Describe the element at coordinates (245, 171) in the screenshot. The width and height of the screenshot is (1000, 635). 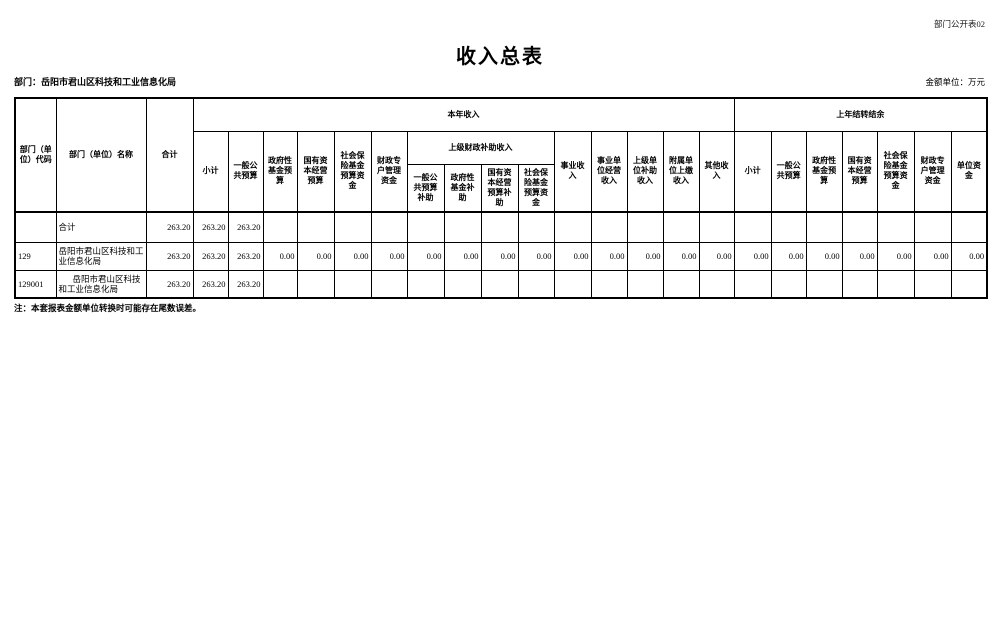
I see `col-header-cy-general-public: 一般公共预算` at that location.